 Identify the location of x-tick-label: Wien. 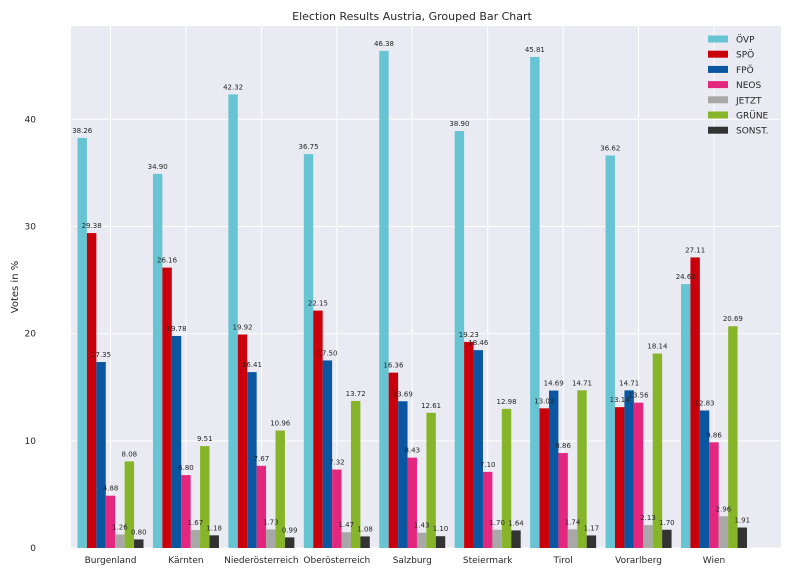
(714, 561).